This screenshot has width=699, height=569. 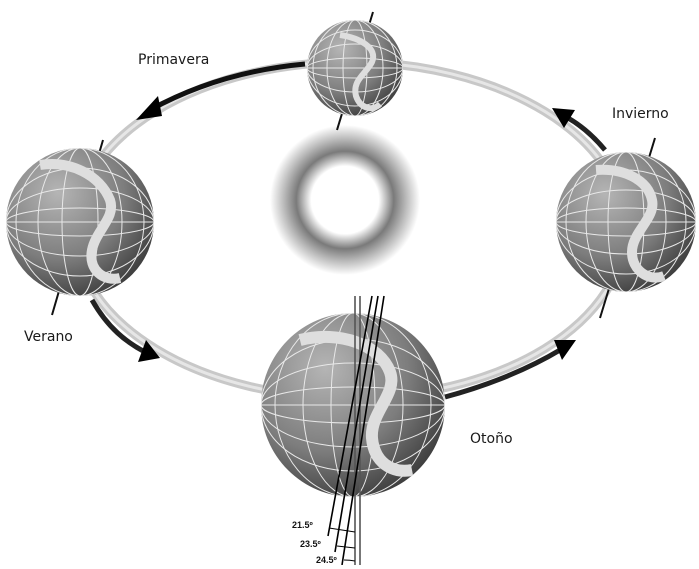 What do you see at coordinates (640, 114) in the screenshot?
I see `season-label-invierno: Invierno` at bounding box center [640, 114].